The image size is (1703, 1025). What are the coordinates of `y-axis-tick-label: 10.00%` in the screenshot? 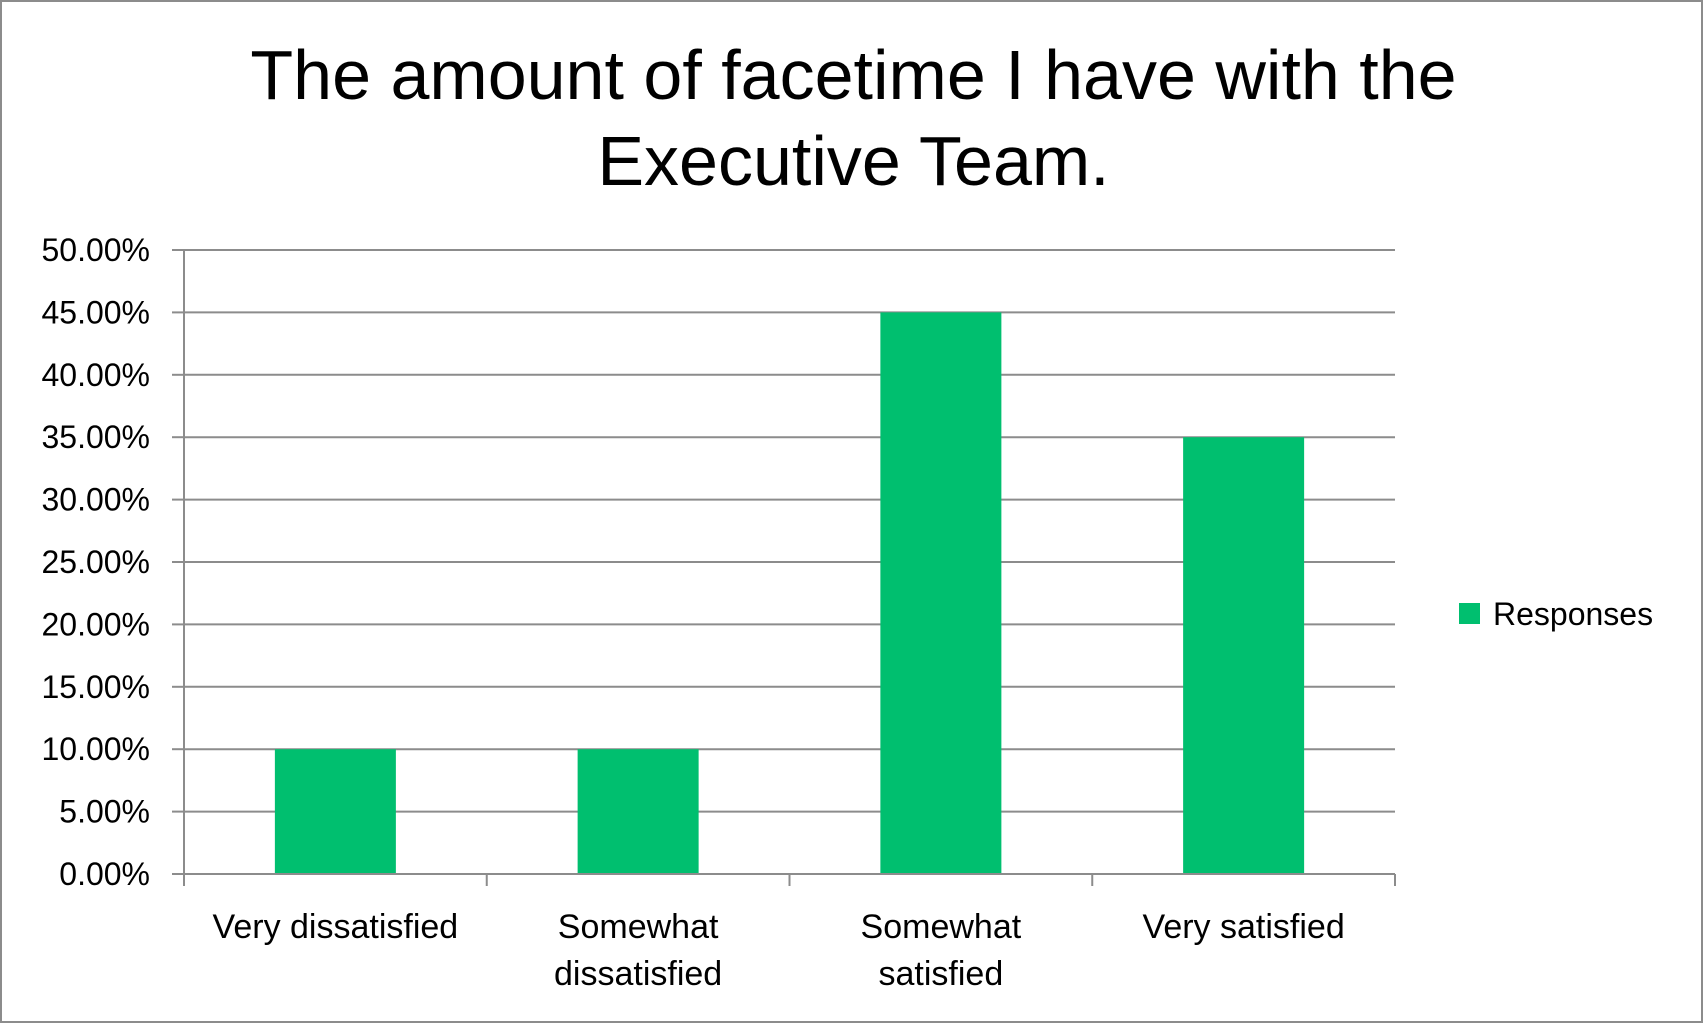 It's located at (95, 749).